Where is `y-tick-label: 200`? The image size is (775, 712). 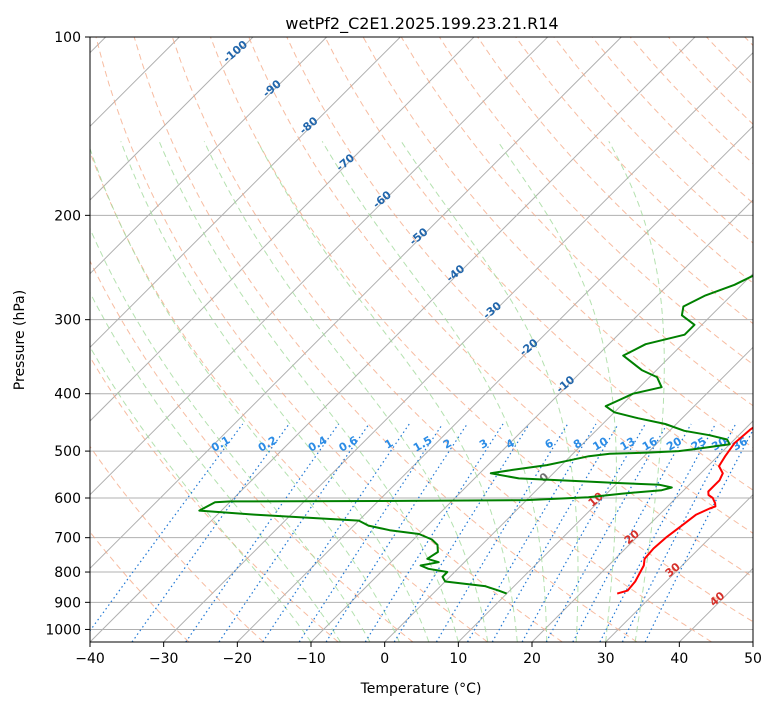 y-tick-label: 200 is located at coordinates (67, 216).